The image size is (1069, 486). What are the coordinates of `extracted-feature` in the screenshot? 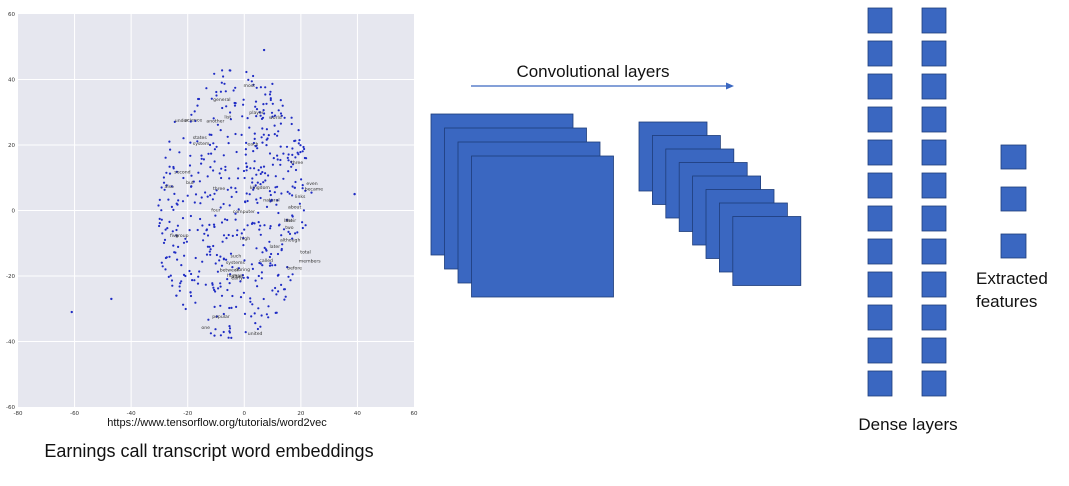 It's located at (1013, 246).